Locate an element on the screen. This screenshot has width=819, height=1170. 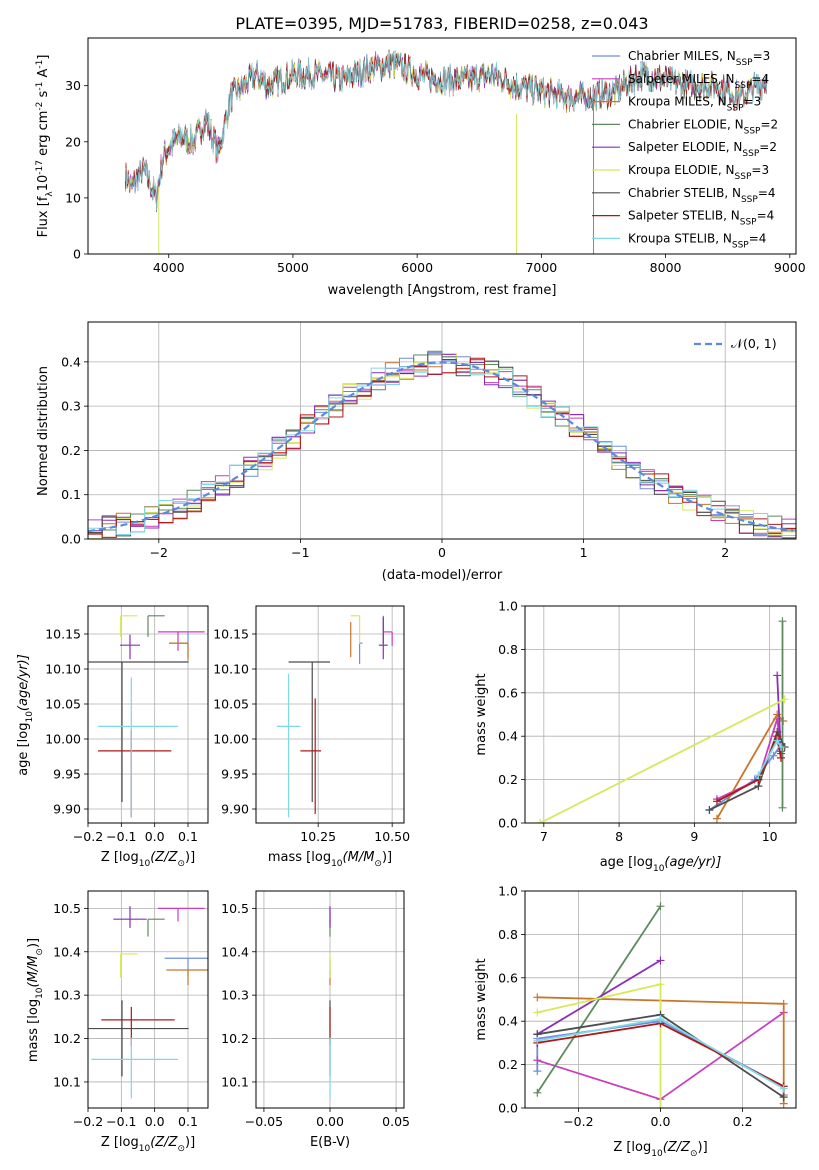
x-axis-label: E(B-V) is located at coordinates (330, 1142).